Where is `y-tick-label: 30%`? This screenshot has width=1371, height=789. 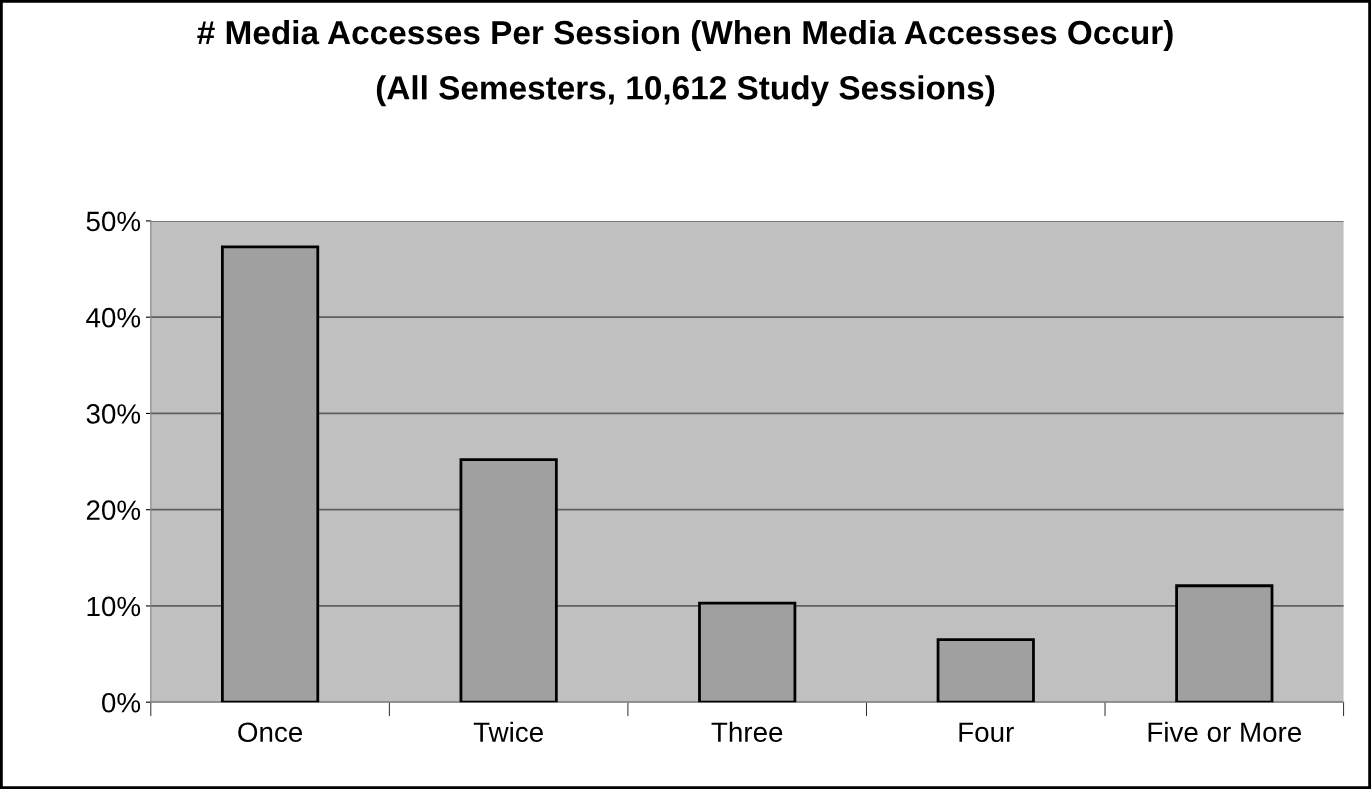
y-tick-label: 30% is located at coordinates (113, 414).